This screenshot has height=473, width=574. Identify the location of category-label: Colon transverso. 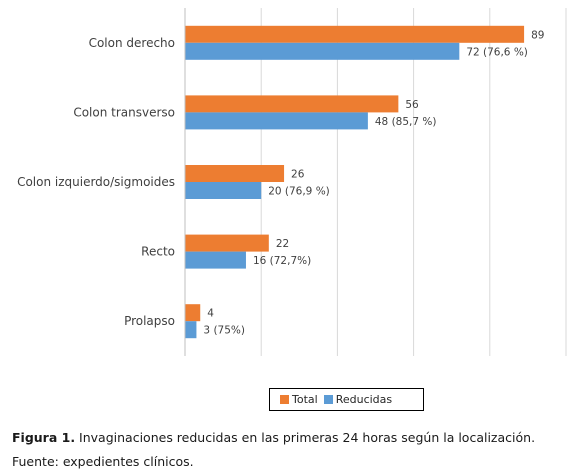
(124, 112).